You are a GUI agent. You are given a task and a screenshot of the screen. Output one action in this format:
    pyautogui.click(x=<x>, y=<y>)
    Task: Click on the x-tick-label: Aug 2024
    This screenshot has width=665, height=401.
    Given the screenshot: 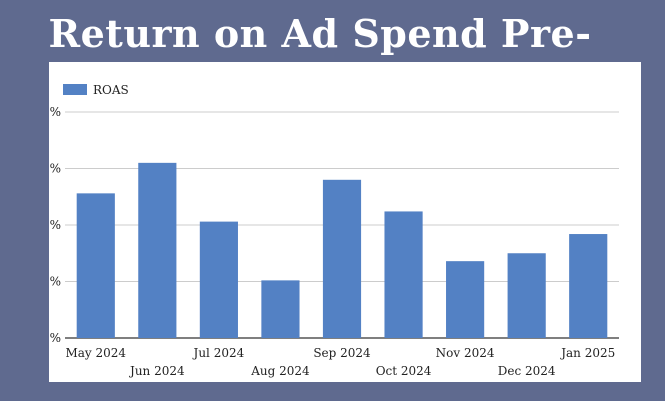 What is the action you would take?
    pyautogui.click(x=280, y=371)
    